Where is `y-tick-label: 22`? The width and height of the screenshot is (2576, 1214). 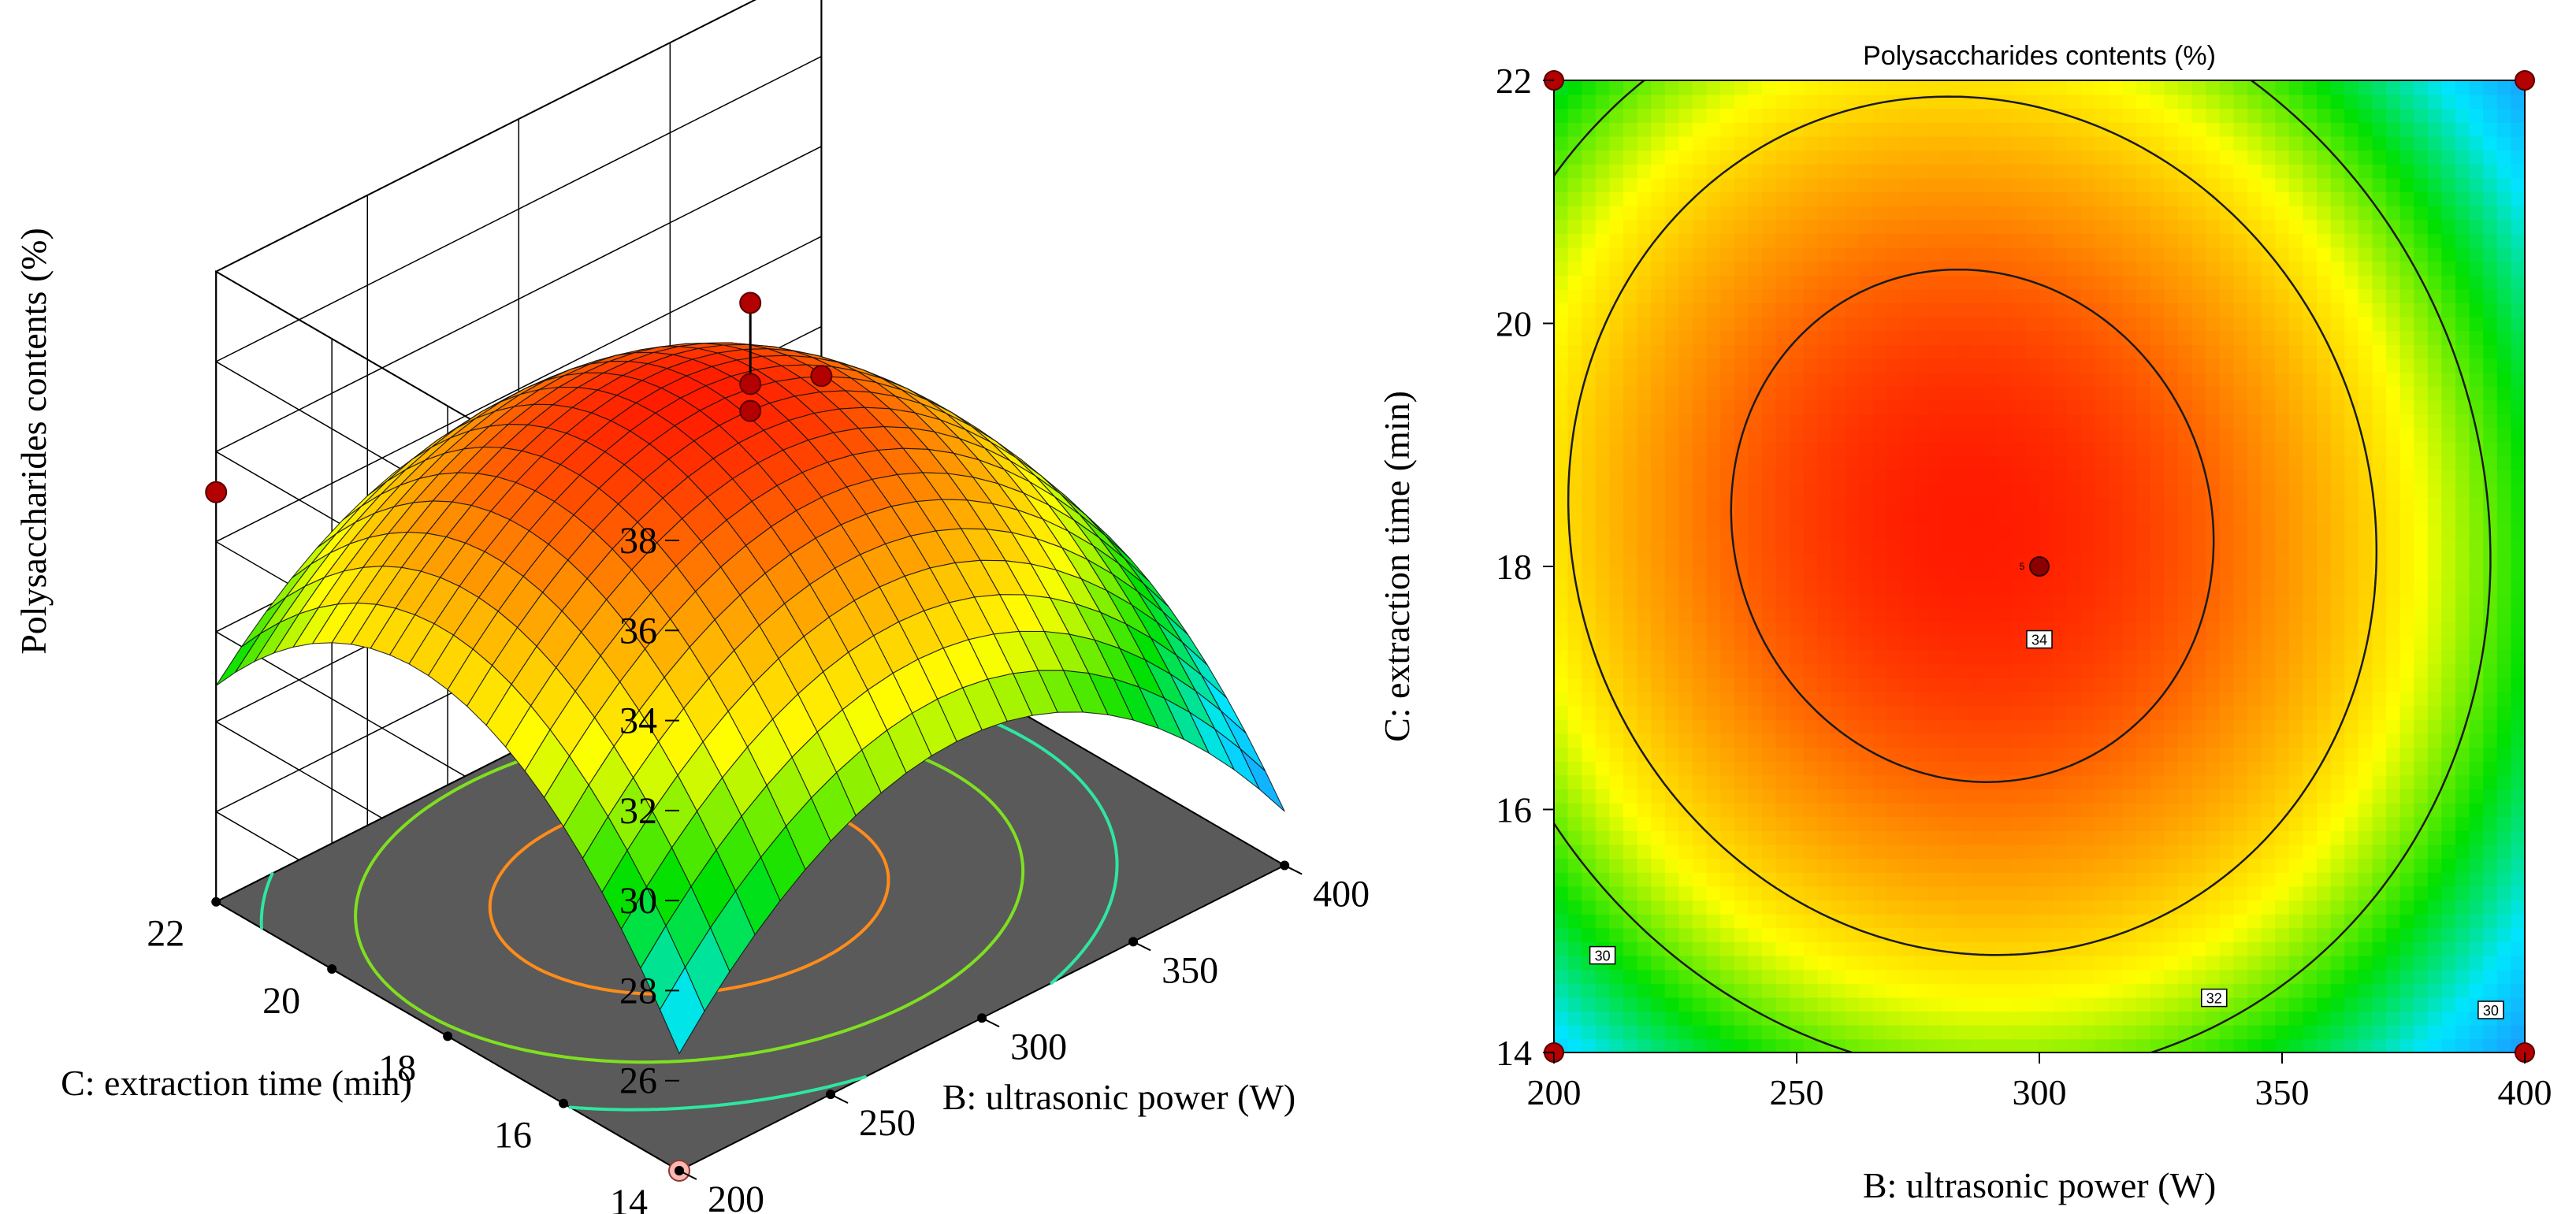 y-tick-label: 22 is located at coordinates (165, 934).